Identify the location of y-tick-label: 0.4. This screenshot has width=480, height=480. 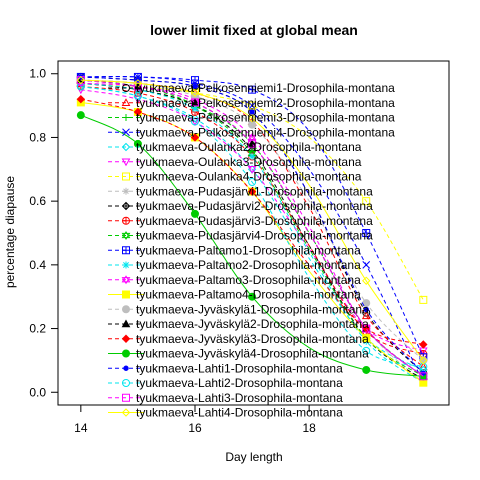
(37, 265).